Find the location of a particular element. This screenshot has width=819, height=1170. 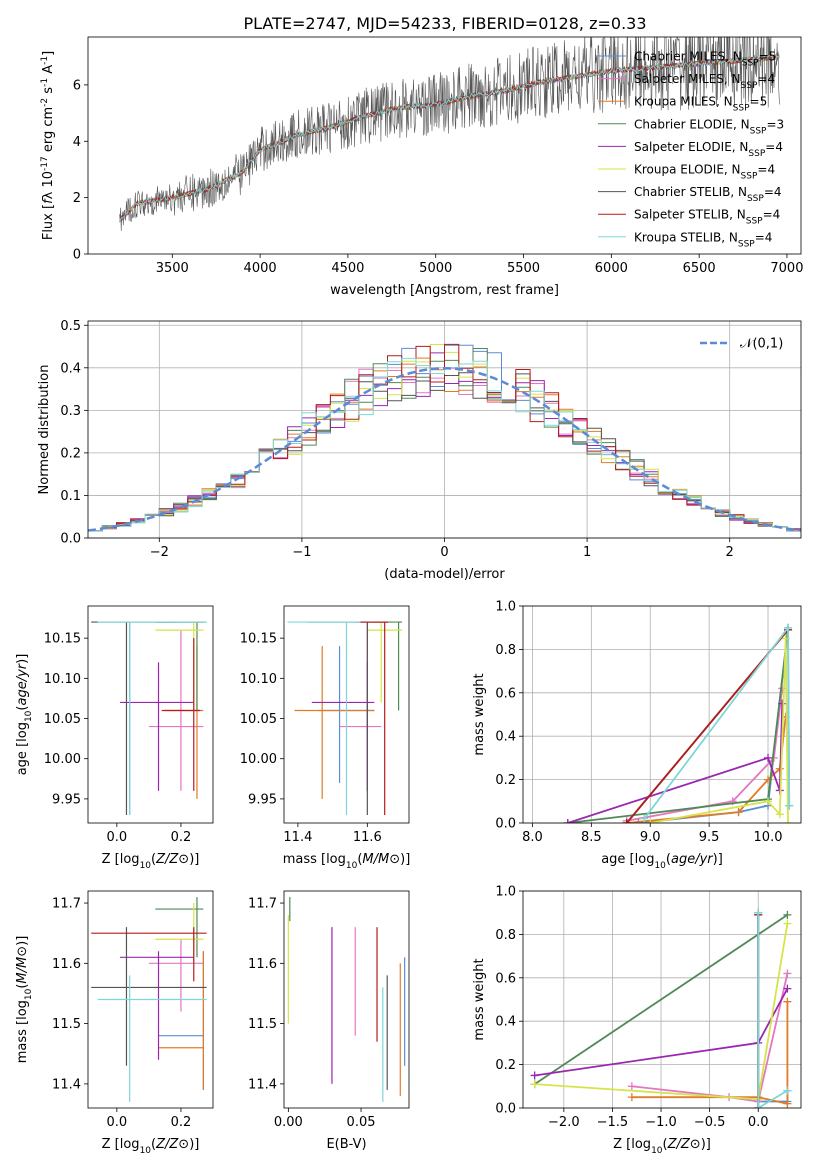

y-tick-label: 0.3 is located at coordinates (70, 411).